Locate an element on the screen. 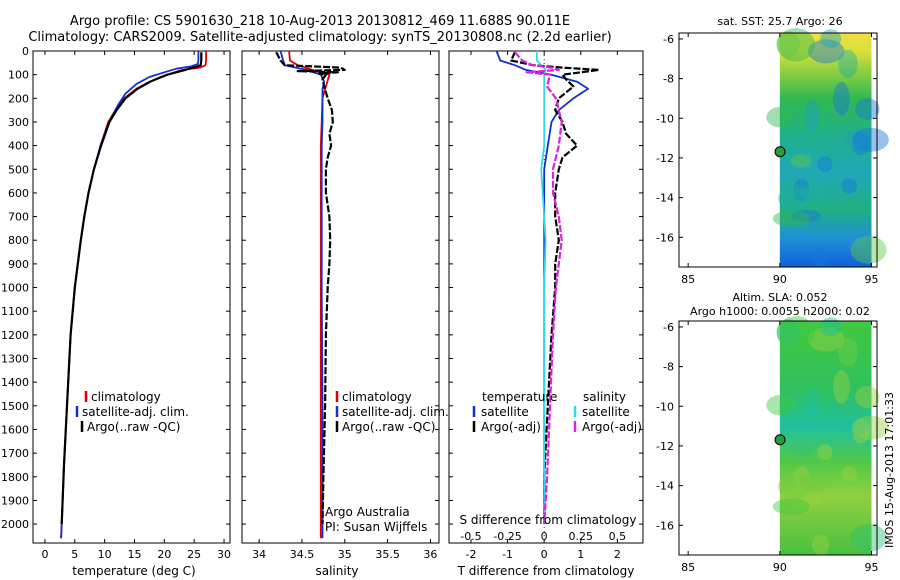 This screenshot has height=580, width=900. depth-tick-label: 2000 is located at coordinates (15, 524).